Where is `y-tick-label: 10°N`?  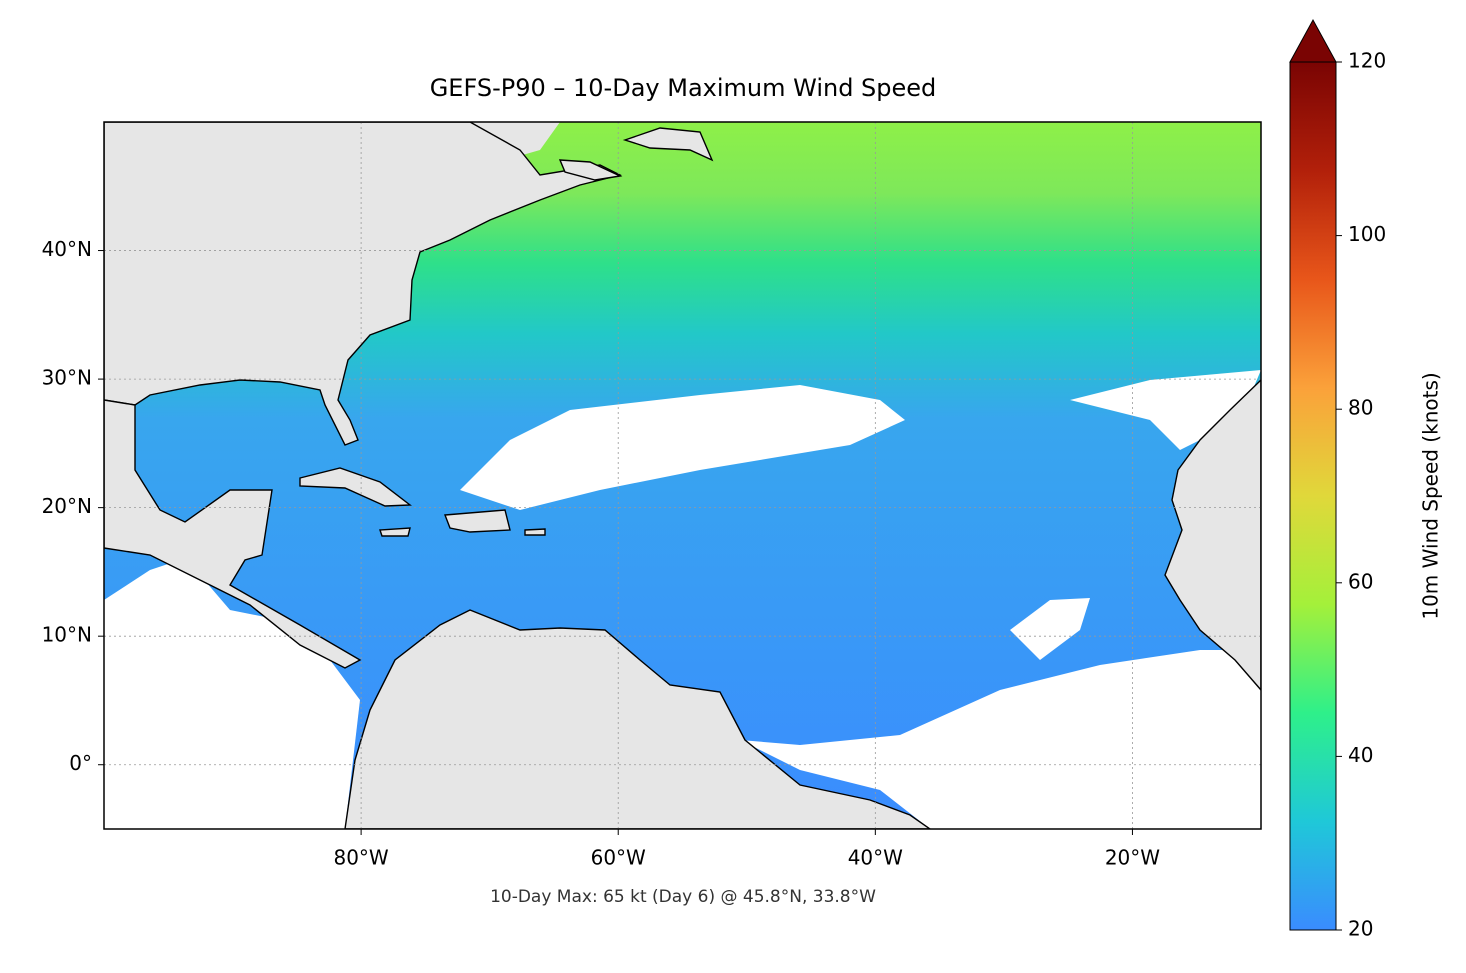
y-tick-label: 10°N is located at coordinates (67, 635).